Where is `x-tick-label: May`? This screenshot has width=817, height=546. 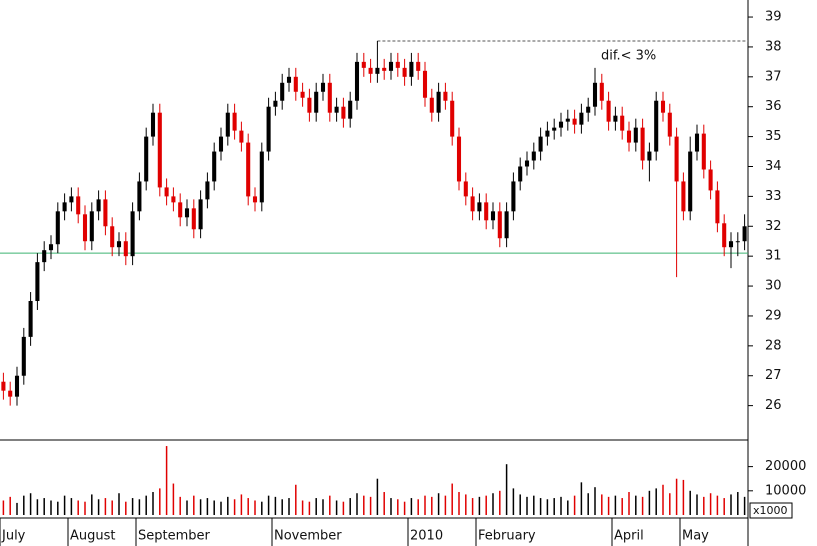
x-tick-label: May is located at coordinates (695, 536).